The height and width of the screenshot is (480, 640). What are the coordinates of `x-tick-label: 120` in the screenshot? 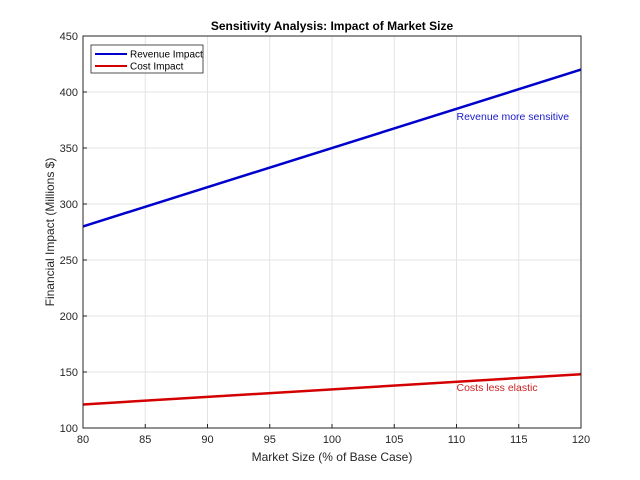 It's located at (581, 440).